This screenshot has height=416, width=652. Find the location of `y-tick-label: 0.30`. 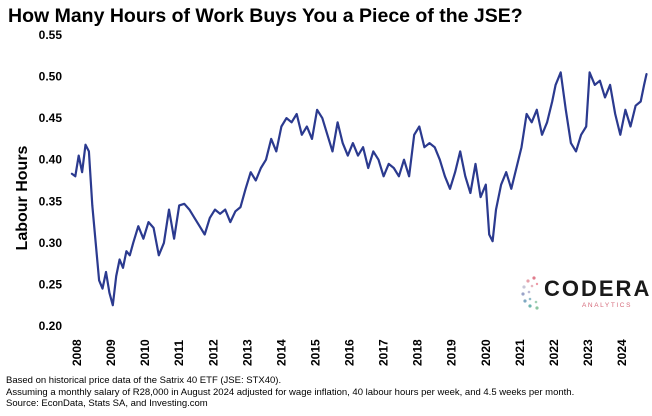

y-tick-label: 0.30 is located at coordinates (51, 243).